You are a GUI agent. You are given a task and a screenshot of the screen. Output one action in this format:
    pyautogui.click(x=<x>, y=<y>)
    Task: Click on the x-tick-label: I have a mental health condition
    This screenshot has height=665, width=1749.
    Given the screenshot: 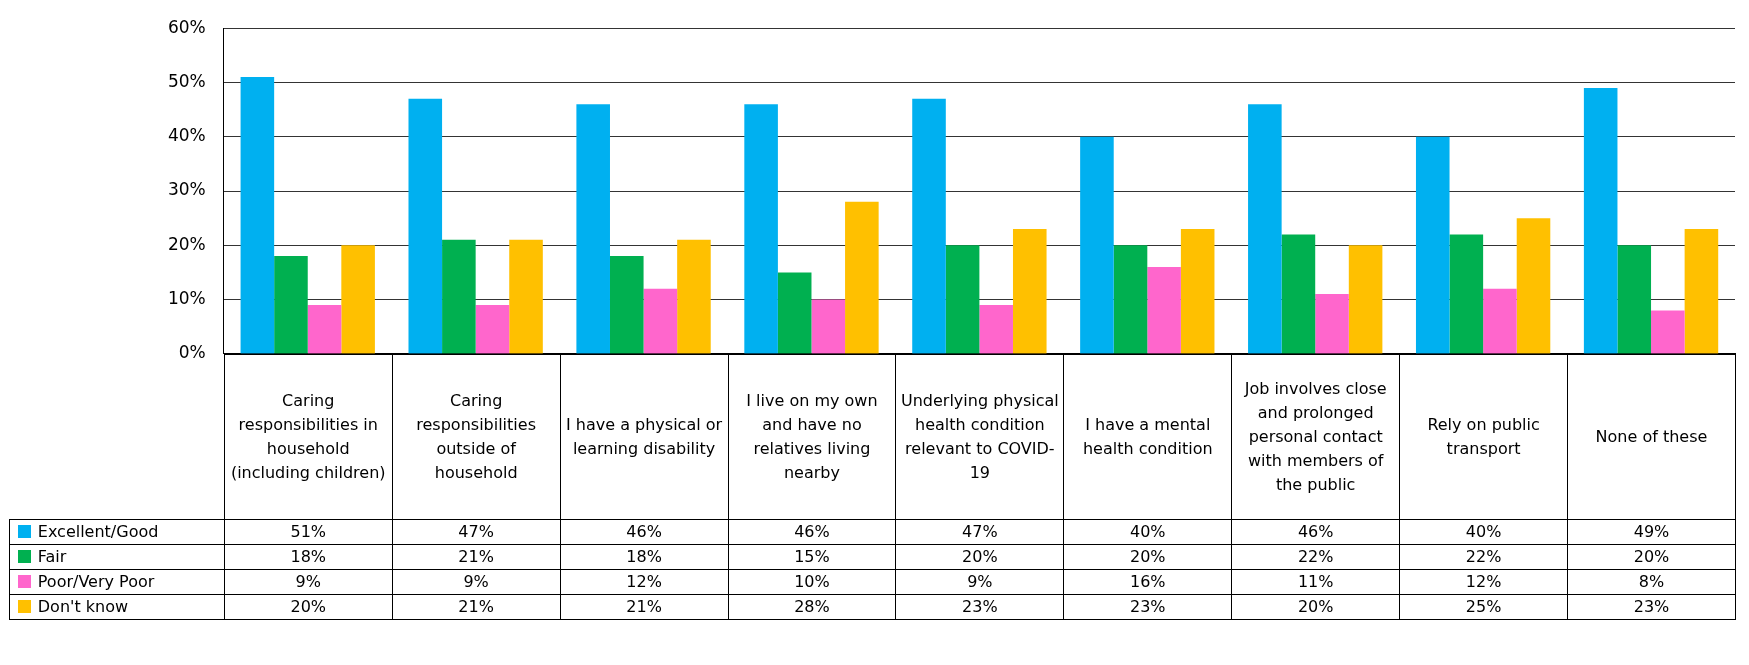 What is the action you would take?
    pyautogui.click(x=1147, y=437)
    